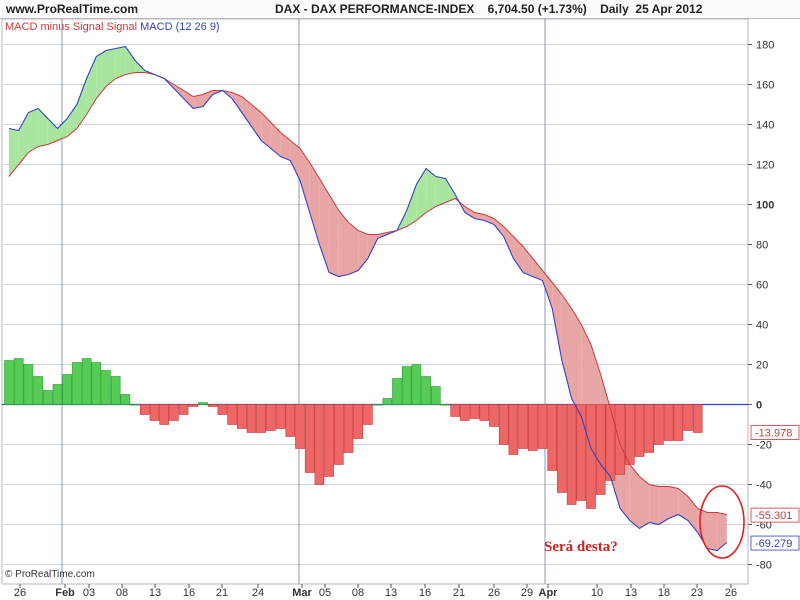 This screenshot has height=600, width=800. Describe the element at coordinates (258, 593) in the screenshot. I see `x-tick-label: 24` at that location.